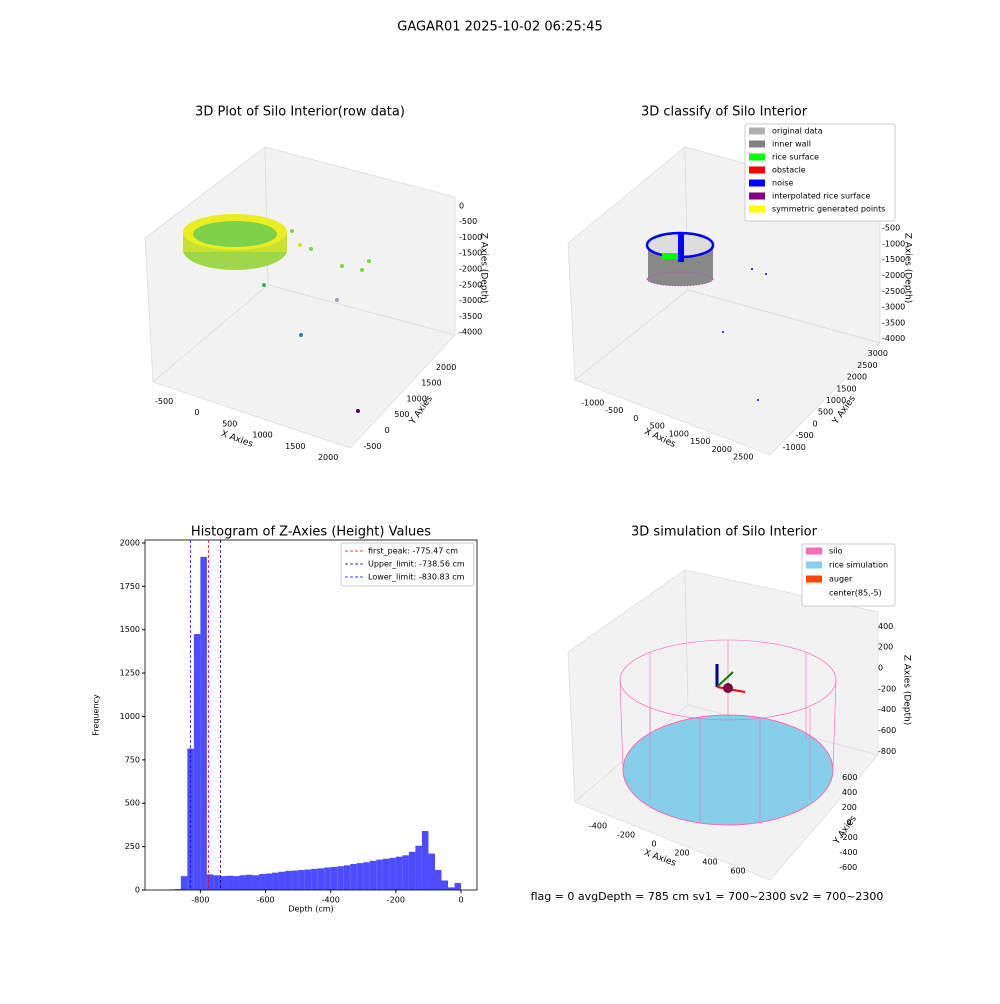 Image resolution: width=1000 pixels, height=1004 pixels. What do you see at coordinates (96, 715) in the screenshot?
I see `y-axis-label: Frequency` at bounding box center [96, 715].